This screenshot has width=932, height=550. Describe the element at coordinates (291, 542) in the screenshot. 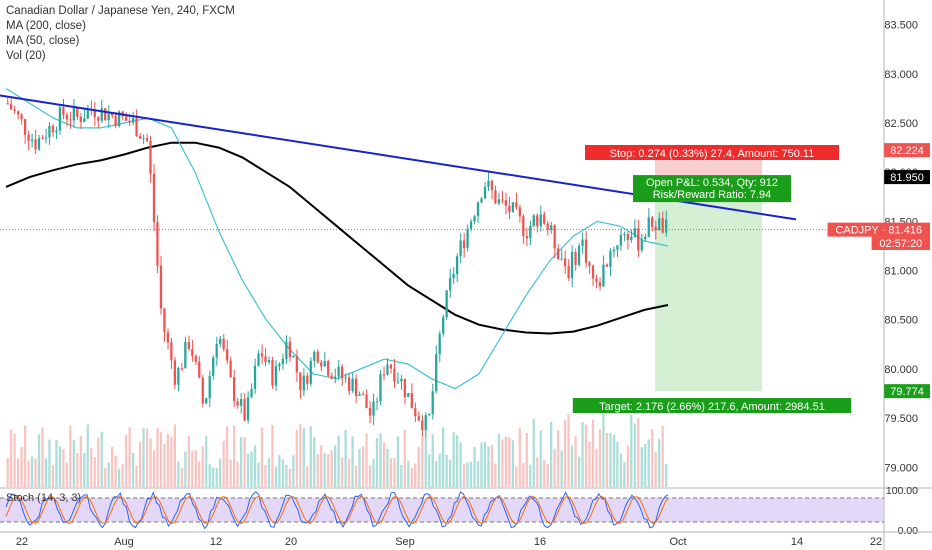

I see `x-tick-label: 20` at that location.